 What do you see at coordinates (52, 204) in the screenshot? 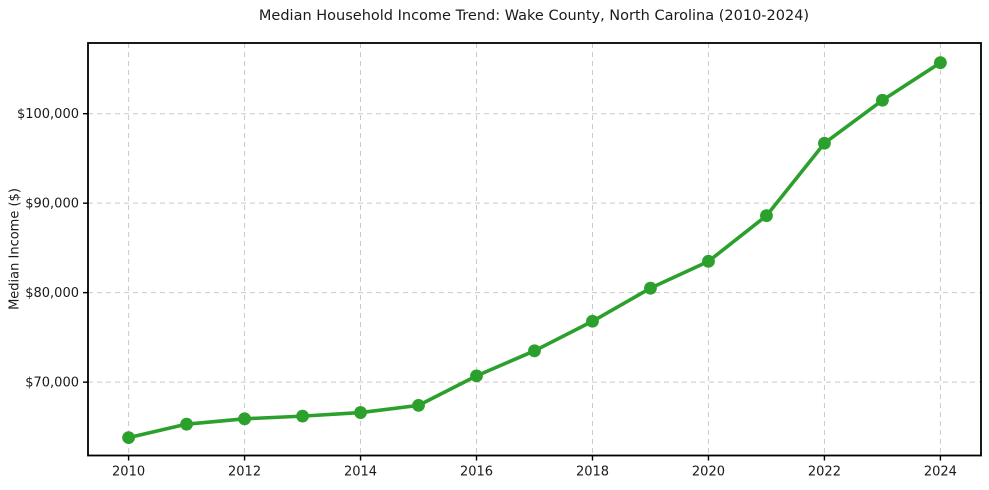
I see `y-tick-label: $90,000` at bounding box center [52, 204].